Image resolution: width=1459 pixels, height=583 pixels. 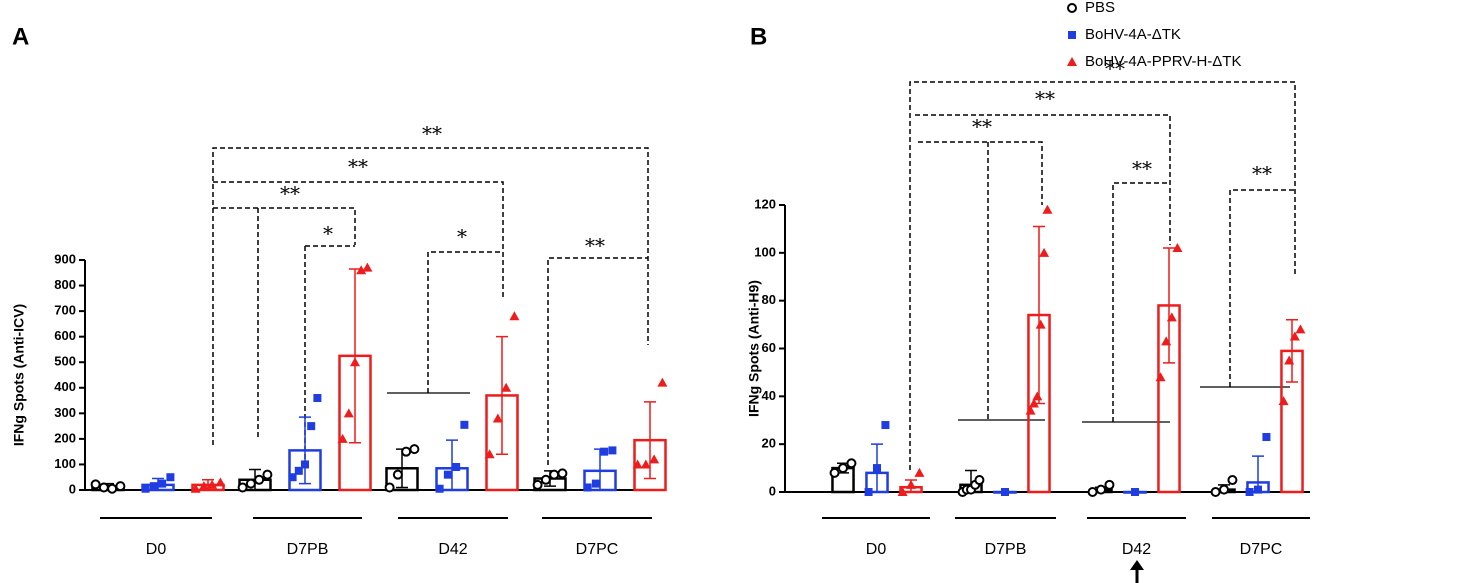 I want to click on y-tick-label: 400, so click(x=65, y=386).